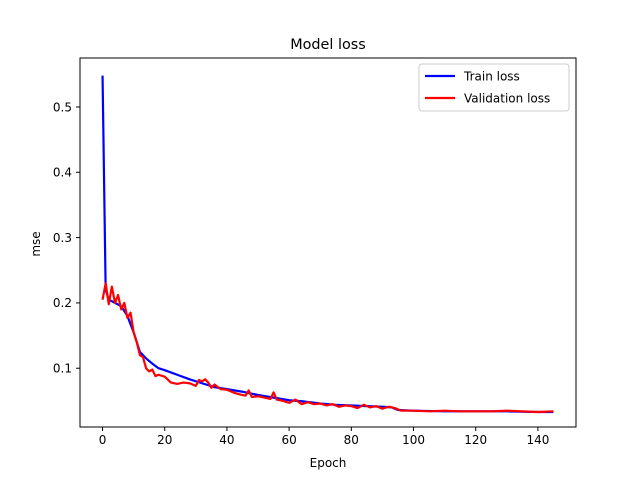 The image size is (640, 484). I want to click on chart-title: Model loss, so click(328, 45).